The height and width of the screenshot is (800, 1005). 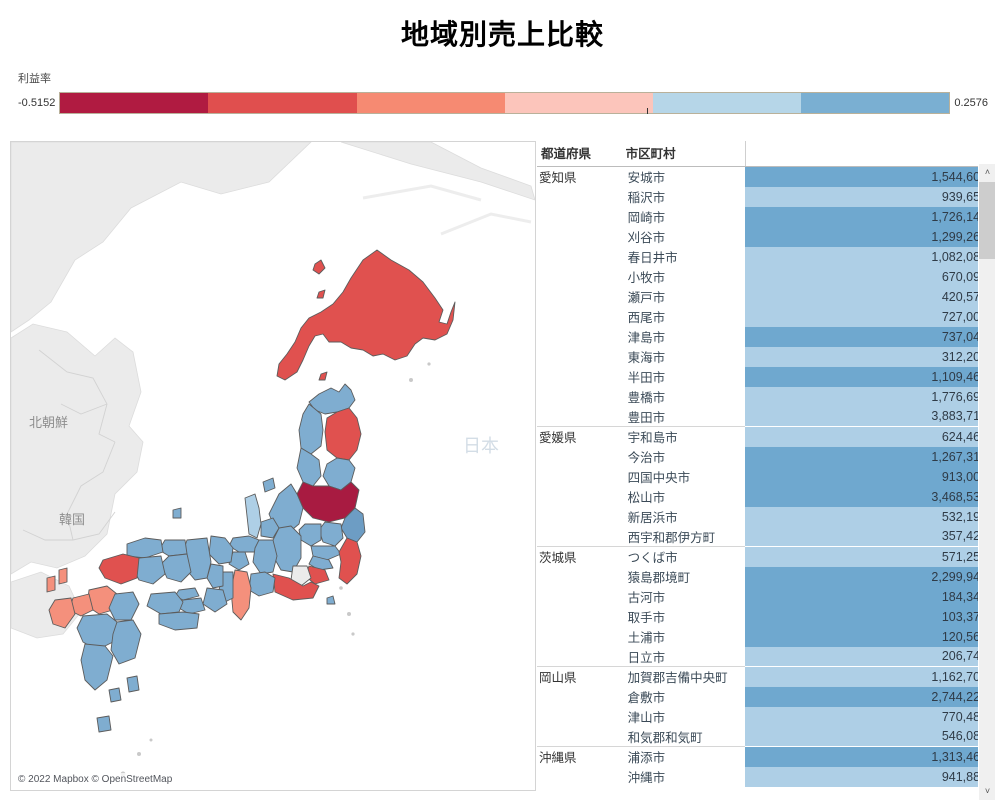 What do you see at coordinates (870, 716) in the screenshot?
I see `cell-value: 770,486` at bounding box center [870, 716].